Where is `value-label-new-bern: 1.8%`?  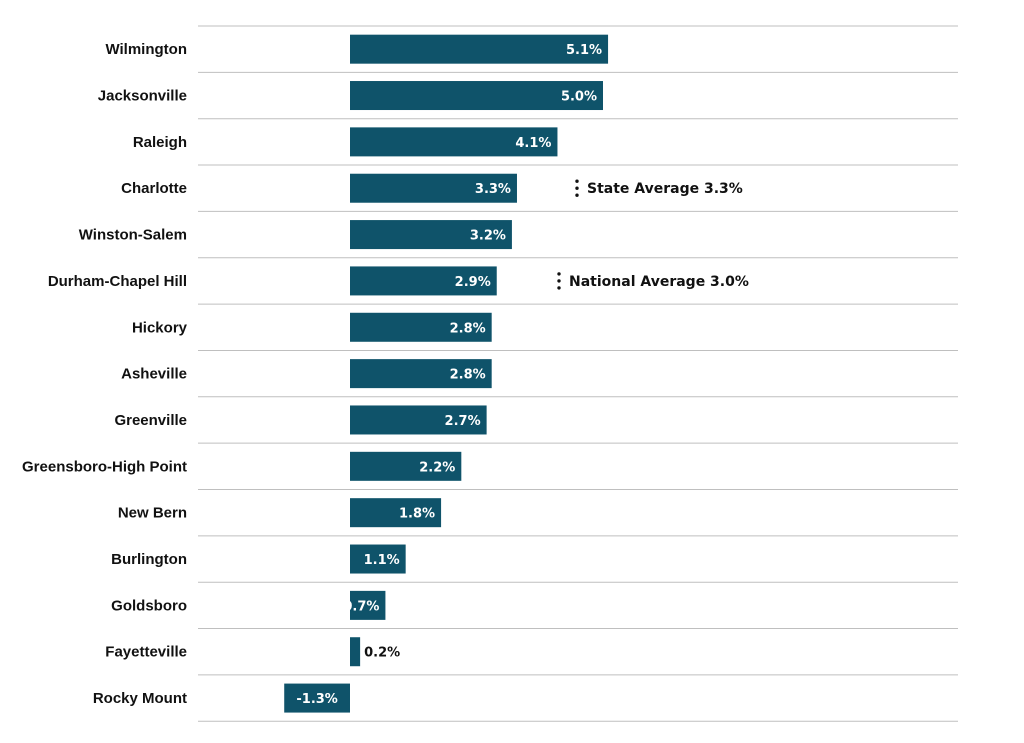
value-label-new-bern: 1.8% is located at coordinates (417, 514).